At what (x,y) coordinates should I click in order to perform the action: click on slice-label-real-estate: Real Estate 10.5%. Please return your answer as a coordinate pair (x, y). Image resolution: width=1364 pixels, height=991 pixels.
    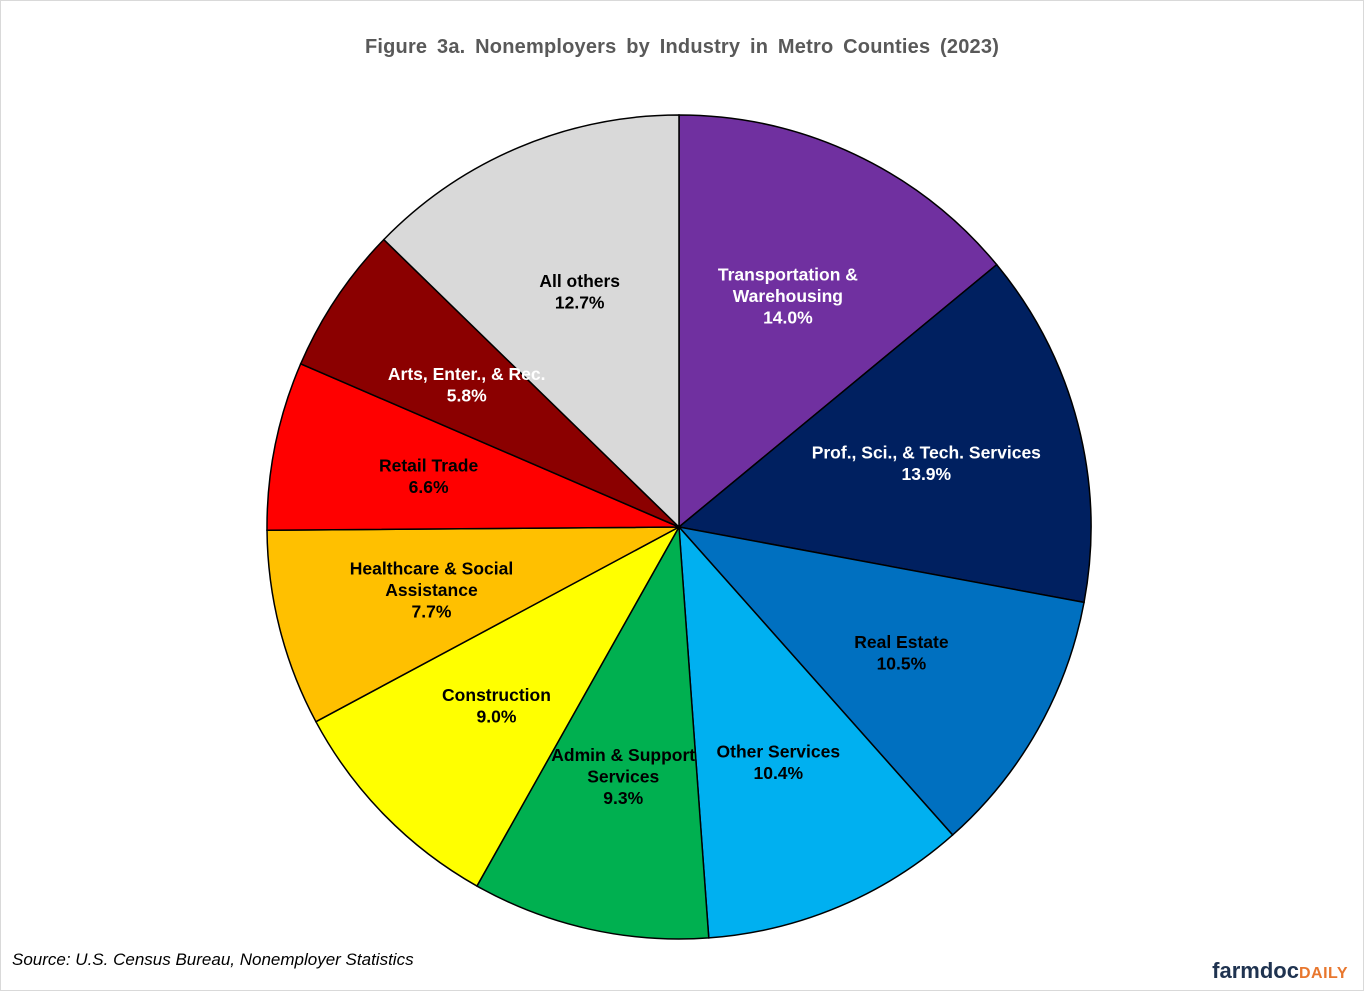
    Looking at the image, I should click on (901, 653).